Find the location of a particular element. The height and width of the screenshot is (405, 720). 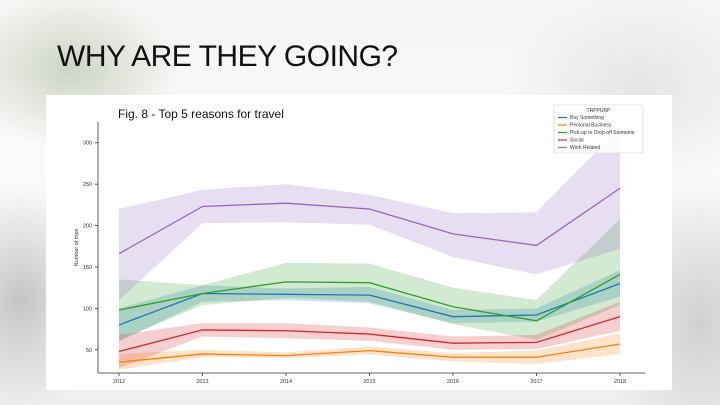

y-tick-label: 200 is located at coordinates (87, 227).